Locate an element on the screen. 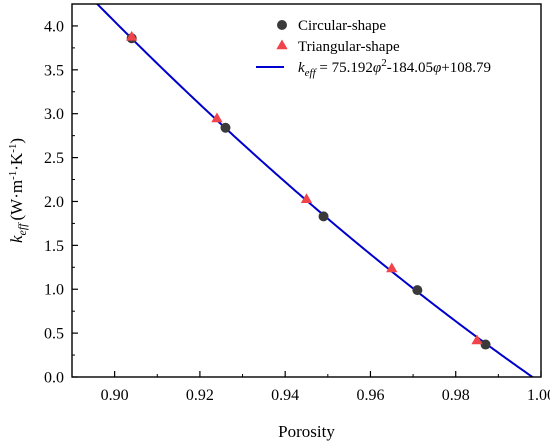 Image resolution: width=550 pixels, height=447 pixels. legend-label-part: +108.79 is located at coordinates (466, 68).